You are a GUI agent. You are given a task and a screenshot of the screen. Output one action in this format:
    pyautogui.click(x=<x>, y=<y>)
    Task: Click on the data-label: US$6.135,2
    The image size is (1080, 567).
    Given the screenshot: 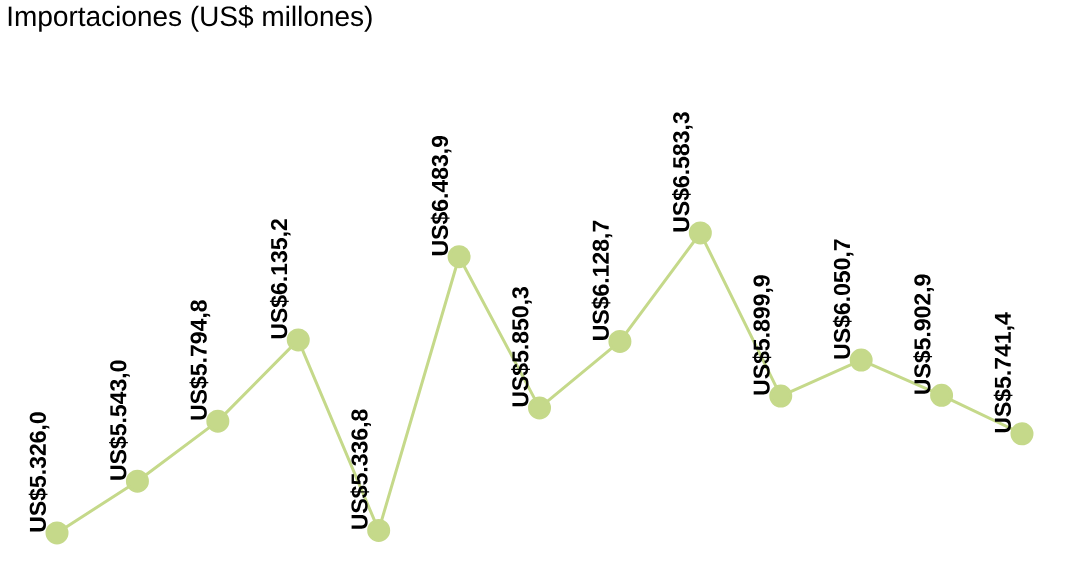 What is the action you would take?
    pyautogui.click(x=280, y=279)
    